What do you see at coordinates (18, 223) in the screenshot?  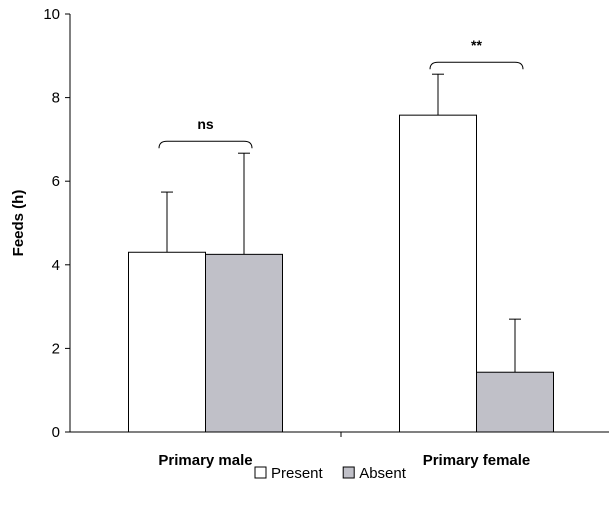 I see `y-axis-title: Feeds (h)` at bounding box center [18, 223].